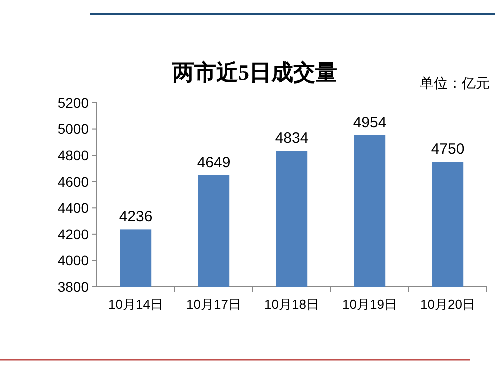  What do you see at coordinates (136, 304) in the screenshot?
I see `x-tick-label: 10月14日` at bounding box center [136, 304].